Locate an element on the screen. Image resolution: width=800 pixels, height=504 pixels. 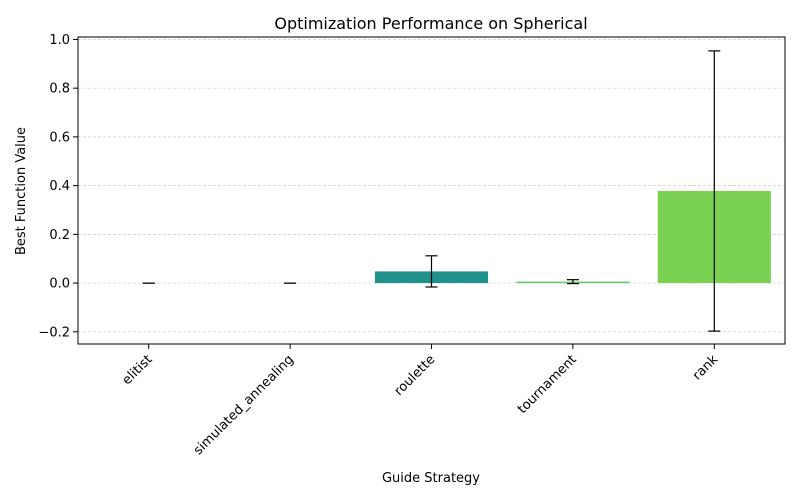
y-axis-ticks: −0.2 0.0 0.2 0.4 0.6 0.8 1.0 is located at coordinates (58, 186).